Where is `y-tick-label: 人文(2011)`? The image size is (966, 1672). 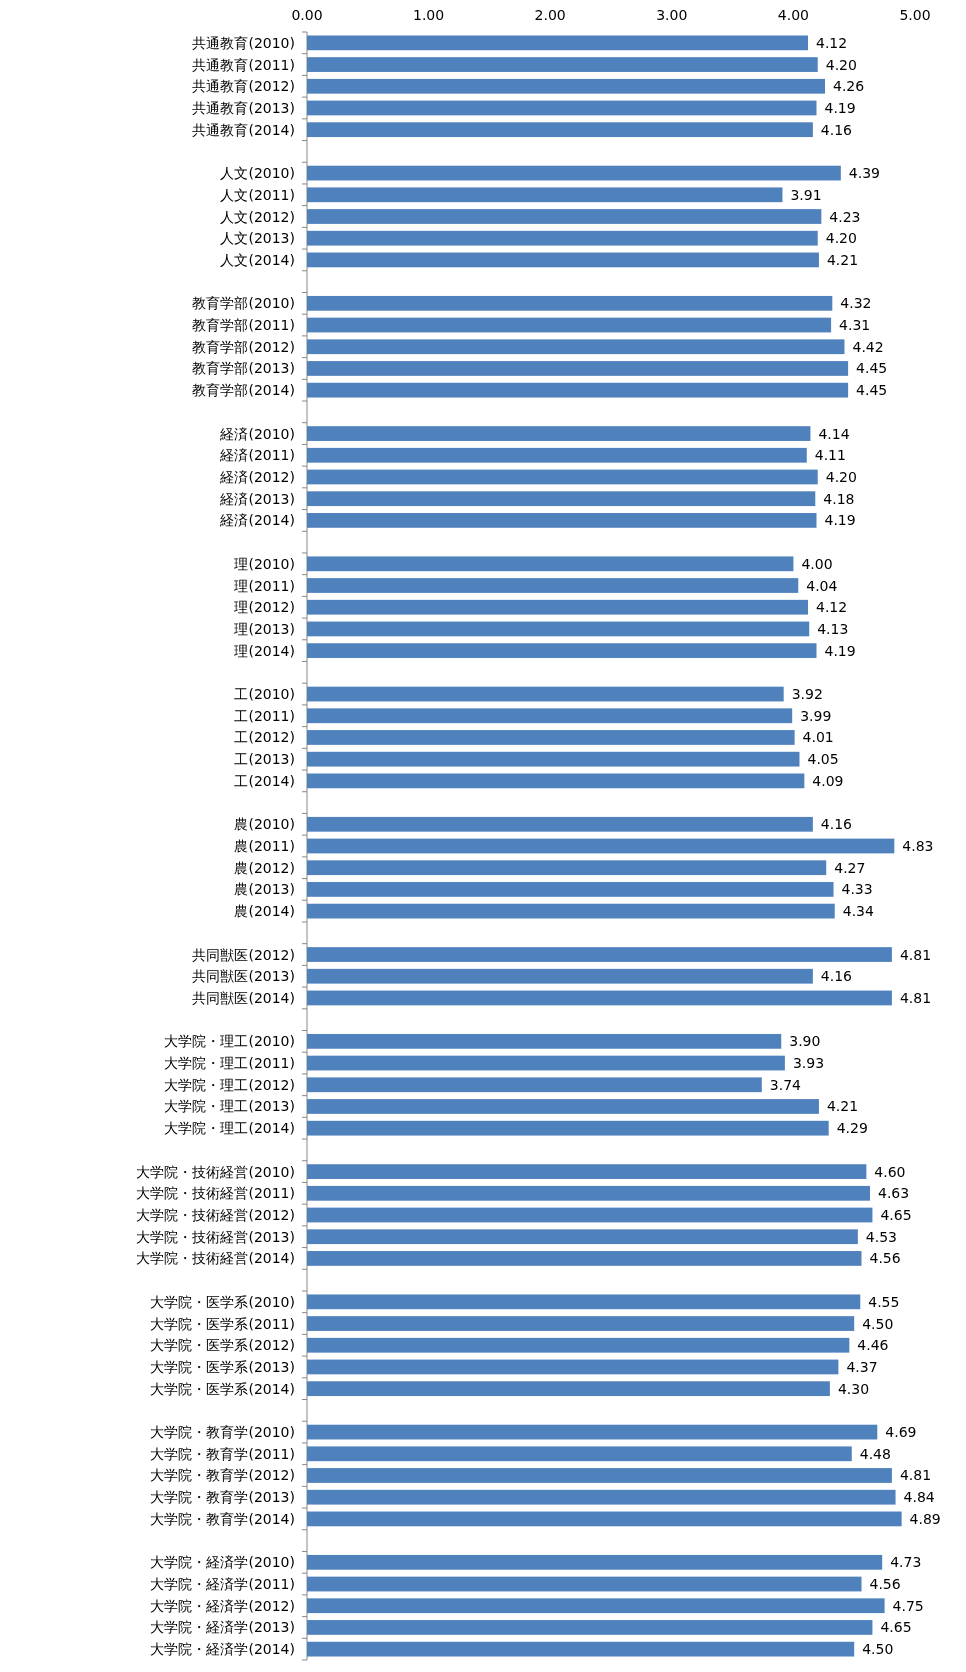 y-tick-label: 人文(2011) is located at coordinates (257, 194).